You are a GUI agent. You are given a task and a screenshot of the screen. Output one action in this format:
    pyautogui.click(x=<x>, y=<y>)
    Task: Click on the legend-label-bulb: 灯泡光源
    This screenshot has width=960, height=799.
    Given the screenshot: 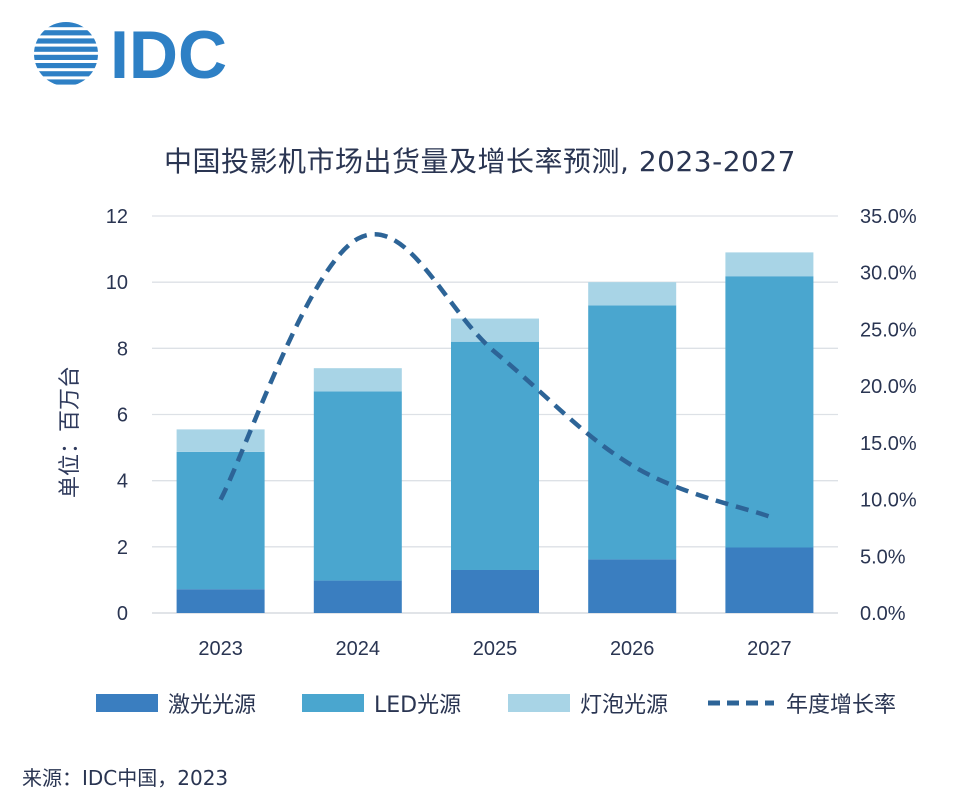 What is the action you would take?
    pyautogui.click(x=624, y=705)
    